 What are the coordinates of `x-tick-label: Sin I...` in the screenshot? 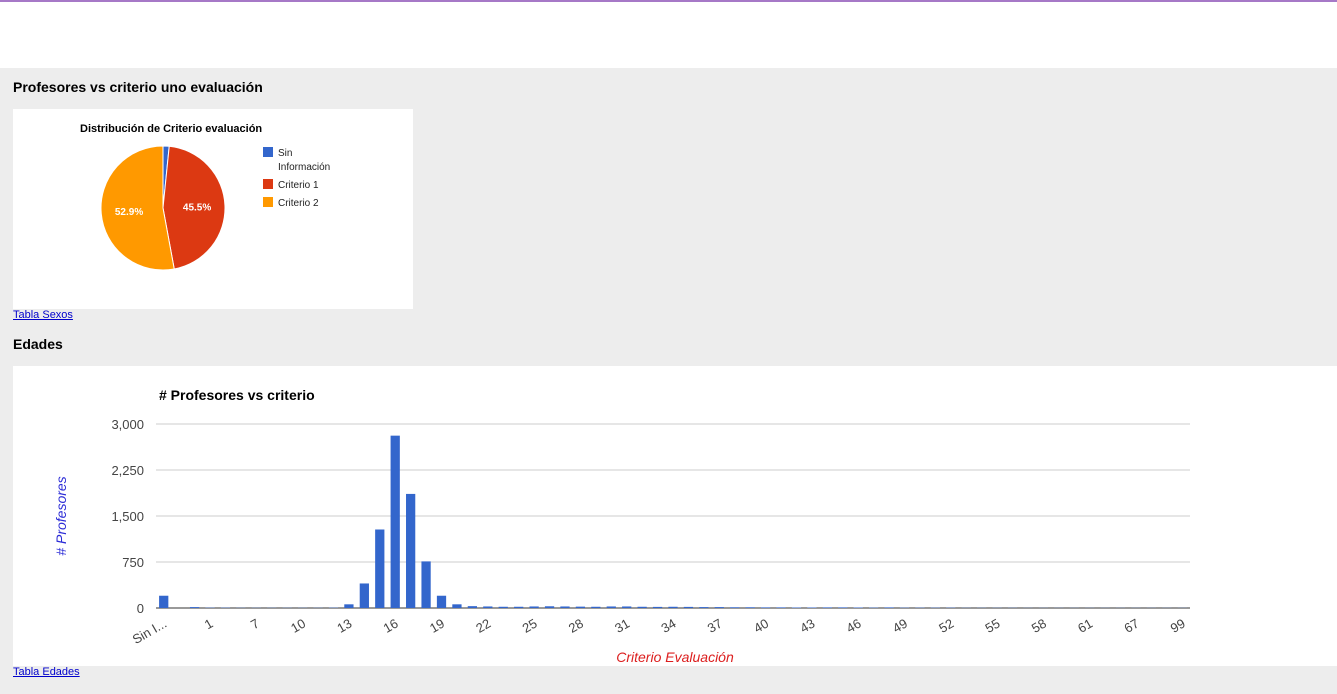 It's located at (149, 631).